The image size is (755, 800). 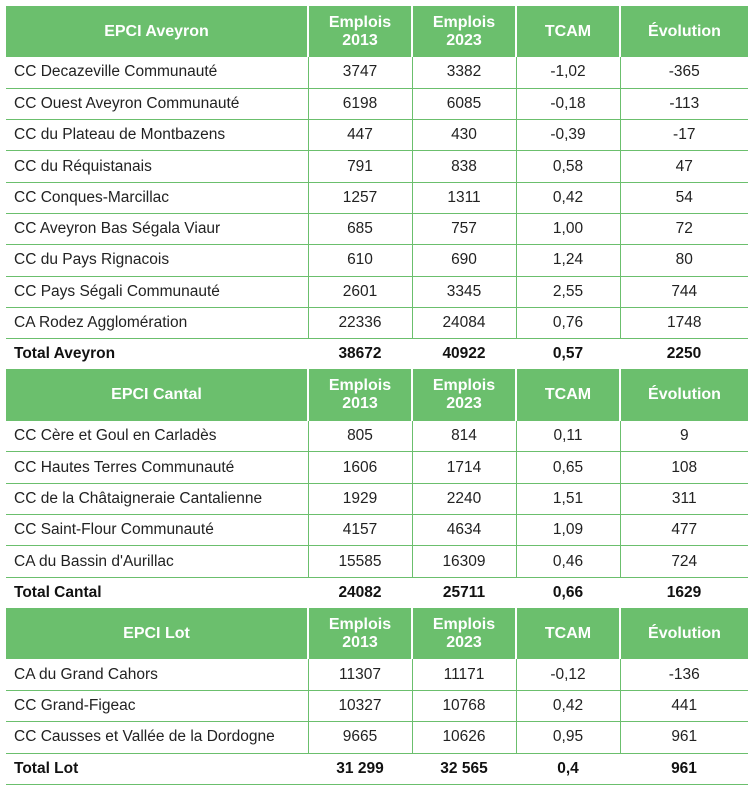 What do you see at coordinates (360, 166) in the screenshot?
I see `emplois-2013-cell: 791` at bounding box center [360, 166].